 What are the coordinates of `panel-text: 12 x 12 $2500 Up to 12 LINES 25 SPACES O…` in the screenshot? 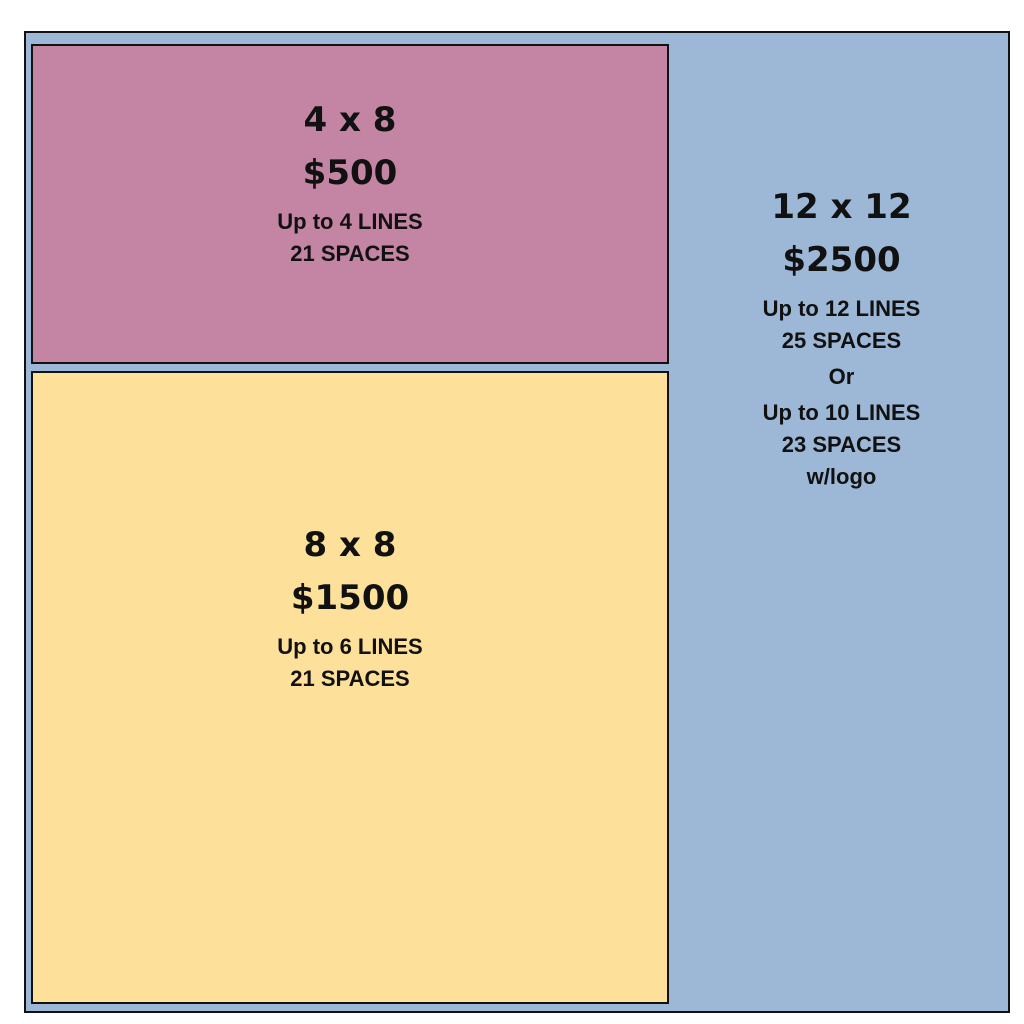 It's located at (841, 337).